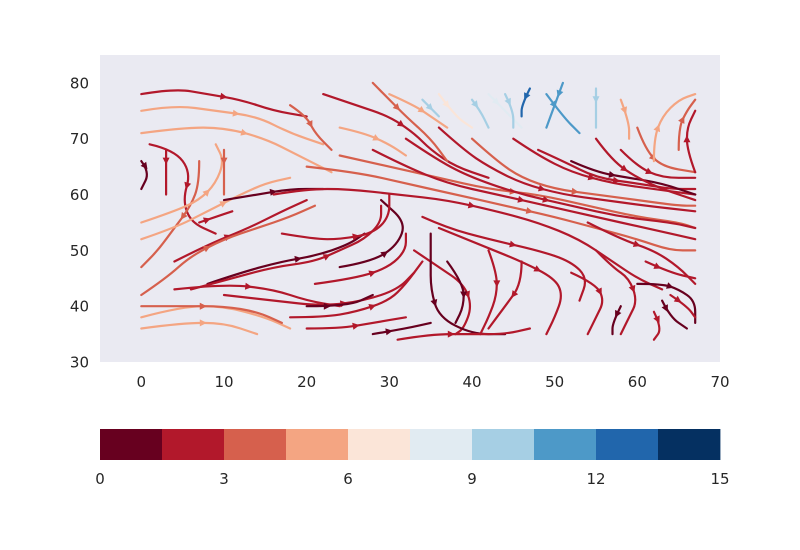 The width and height of the screenshot is (800, 550). What do you see at coordinates (595, 479) in the screenshot?
I see `colorbar-tick-label: 12` at bounding box center [595, 479].